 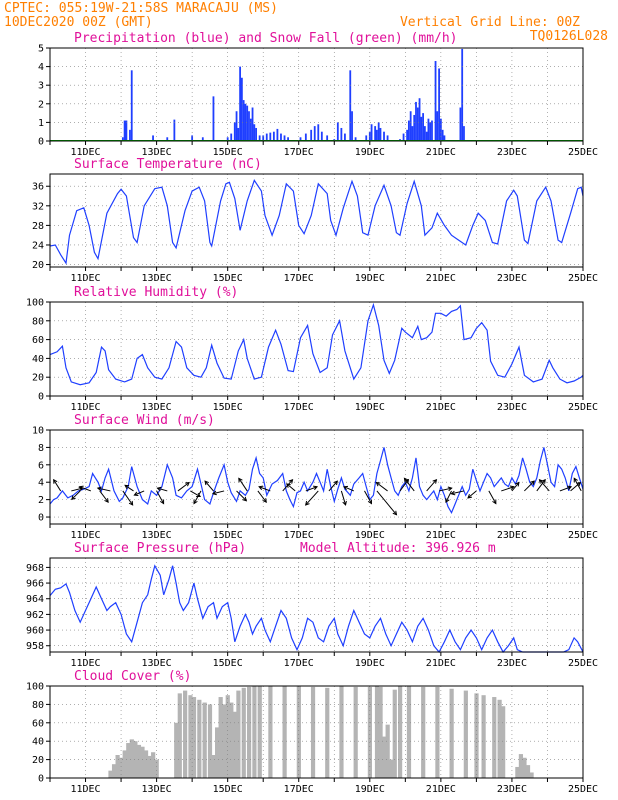 What do you see at coordinates (41, 142) in the screenshot?
I see `y-tick-label: 0` at bounding box center [41, 142].